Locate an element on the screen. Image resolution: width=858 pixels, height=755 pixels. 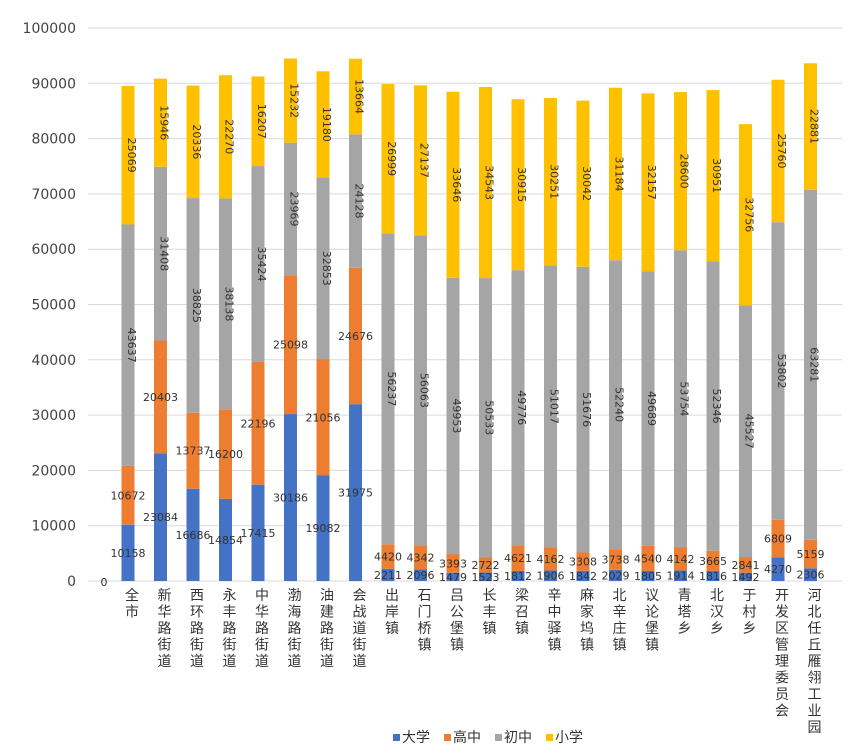
x-tick-label: 河北任丘雁翎工业园 is located at coordinates (815, 662).